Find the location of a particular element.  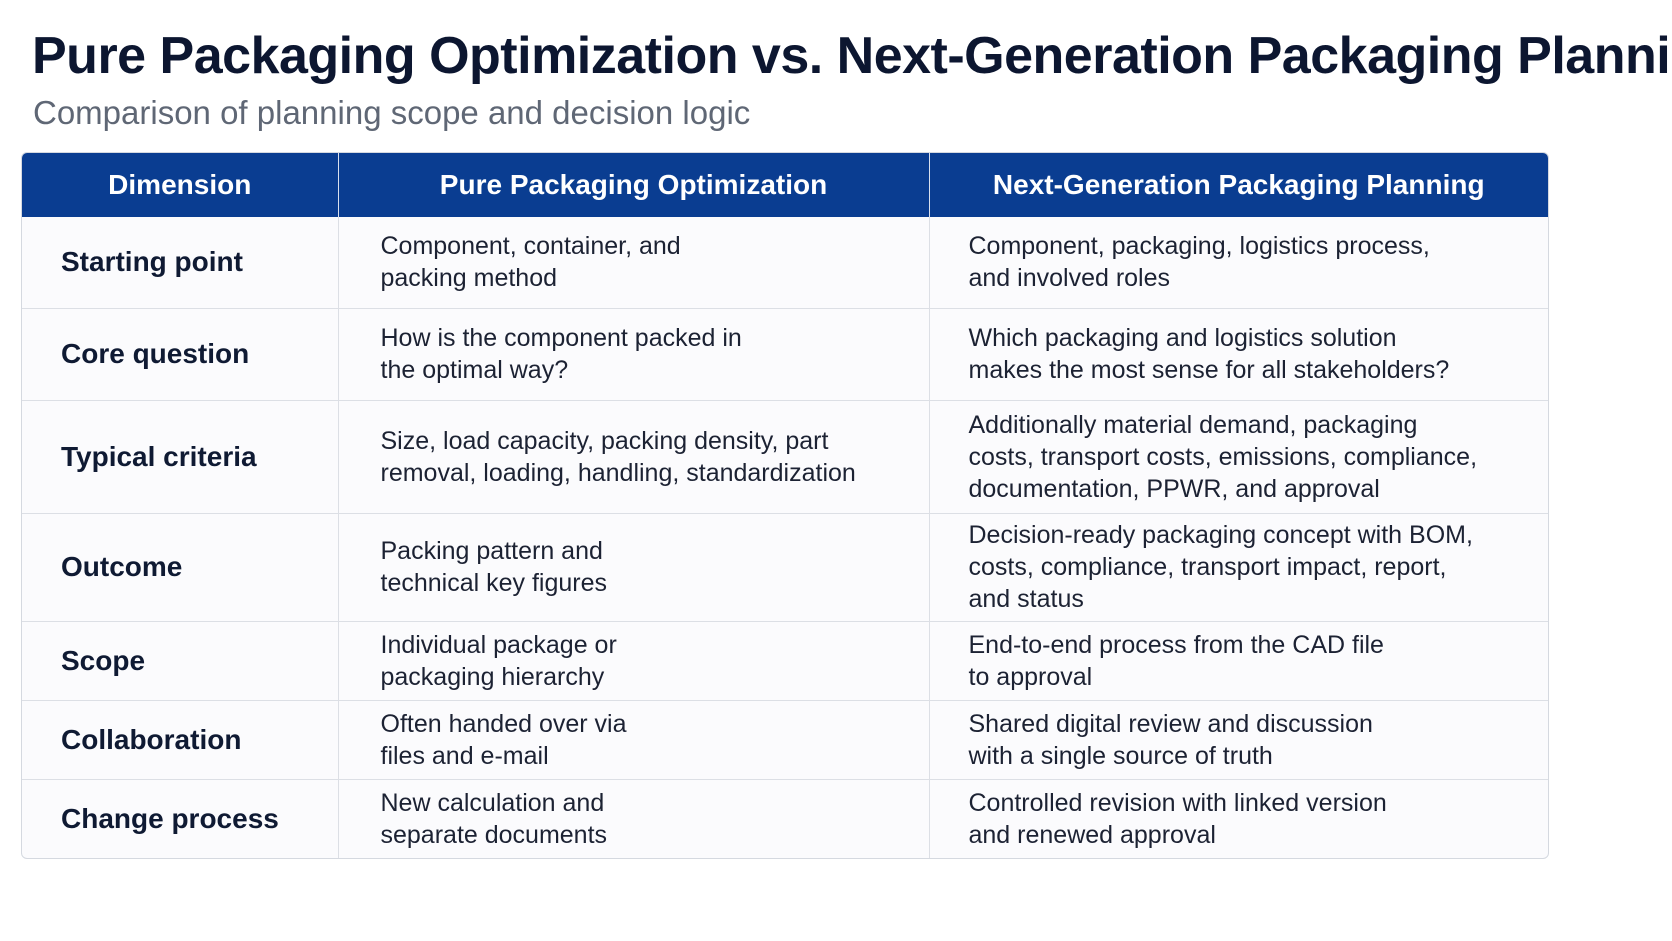

cell-line: the optimal way? is located at coordinates (474, 370).